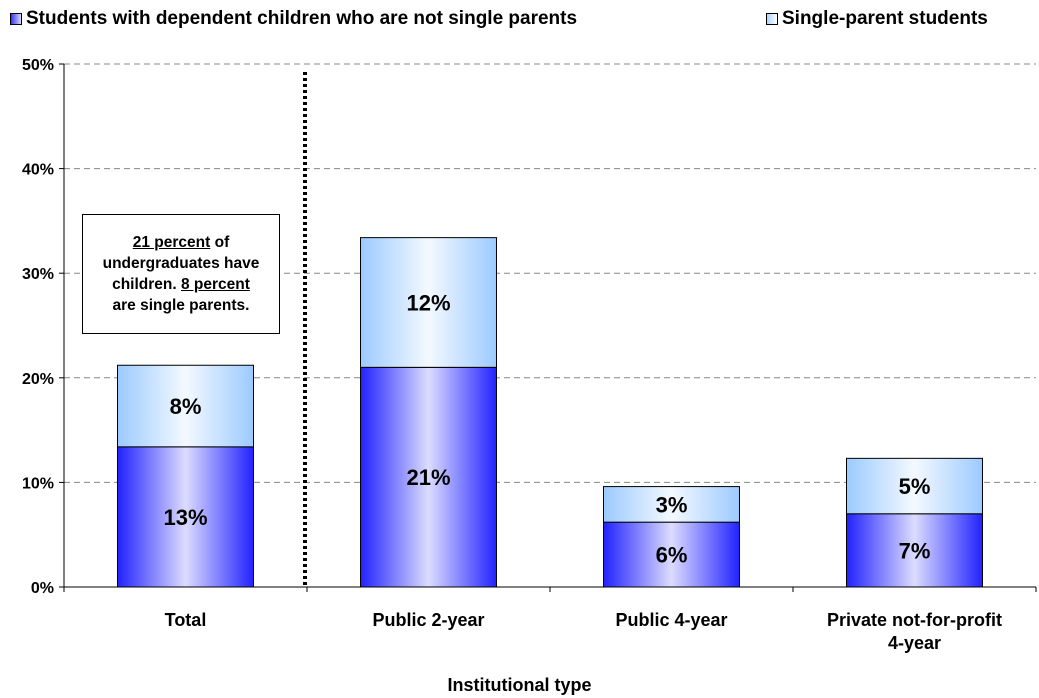 The image size is (1039, 698). What do you see at coordinates (772, 19) in the screenshot?
I see `legend-swatch-single-parents` at bounding box center [772, 19].